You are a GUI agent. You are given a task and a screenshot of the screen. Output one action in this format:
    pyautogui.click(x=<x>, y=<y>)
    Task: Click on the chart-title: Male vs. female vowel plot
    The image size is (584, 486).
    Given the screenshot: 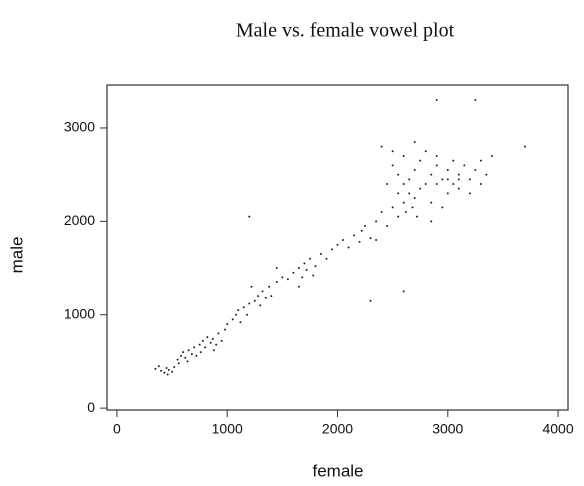 What is the action you would take?
    pyautogui.click(x=345, y=31)
    